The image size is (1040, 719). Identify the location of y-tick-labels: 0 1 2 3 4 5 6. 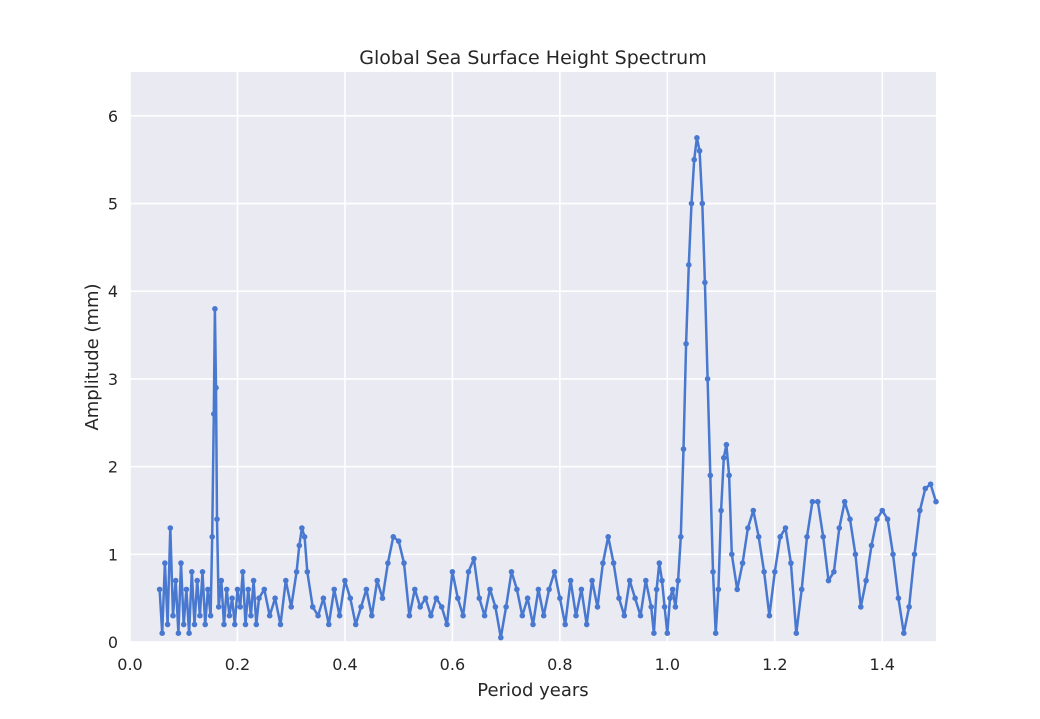
(113, 379).